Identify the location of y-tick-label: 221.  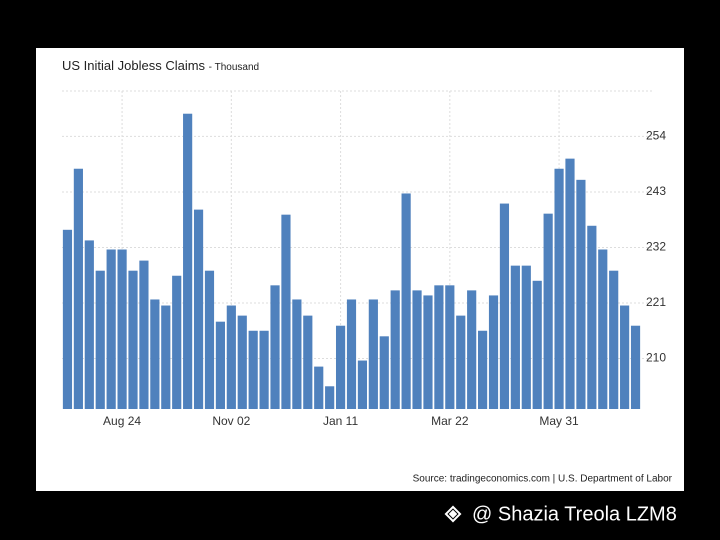
(656, 302).